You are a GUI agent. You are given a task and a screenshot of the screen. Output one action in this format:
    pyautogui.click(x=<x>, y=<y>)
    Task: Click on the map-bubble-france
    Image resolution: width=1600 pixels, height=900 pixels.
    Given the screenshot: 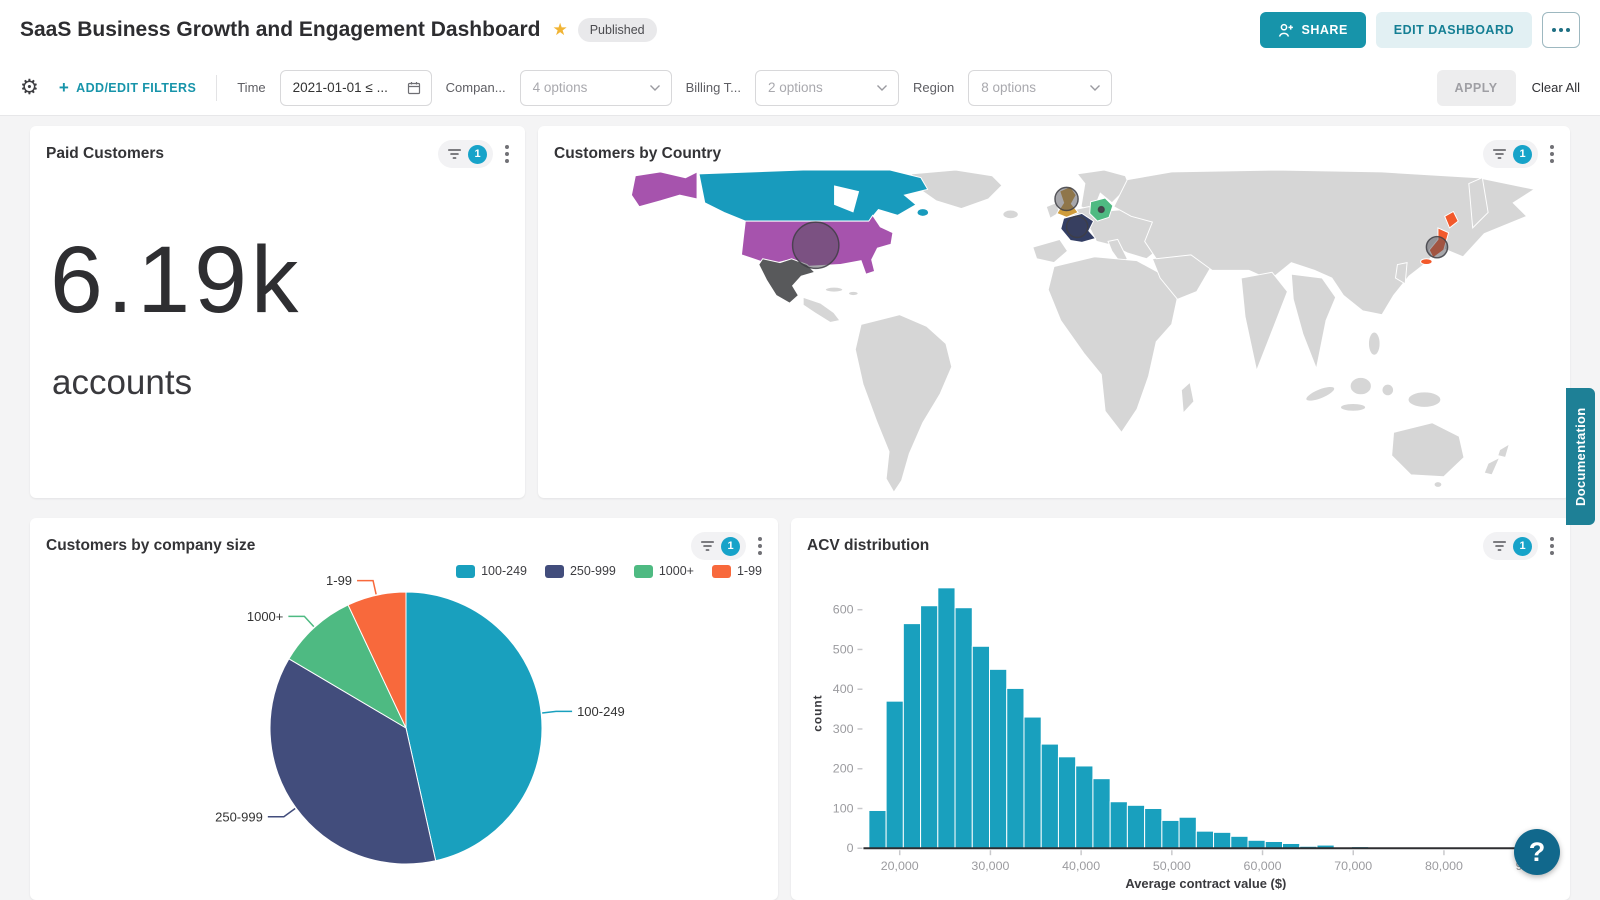 What is the action you would take?
    pyautogui.click(x=1077, y=227)
    